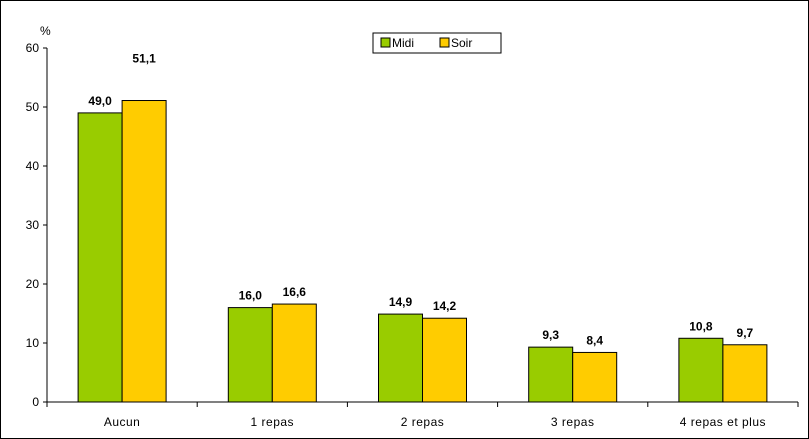  What do you see at coordinates (251, 296) in the screenshot?
I see `data-label-midi: 16,0` at bounding box center [251, 296].